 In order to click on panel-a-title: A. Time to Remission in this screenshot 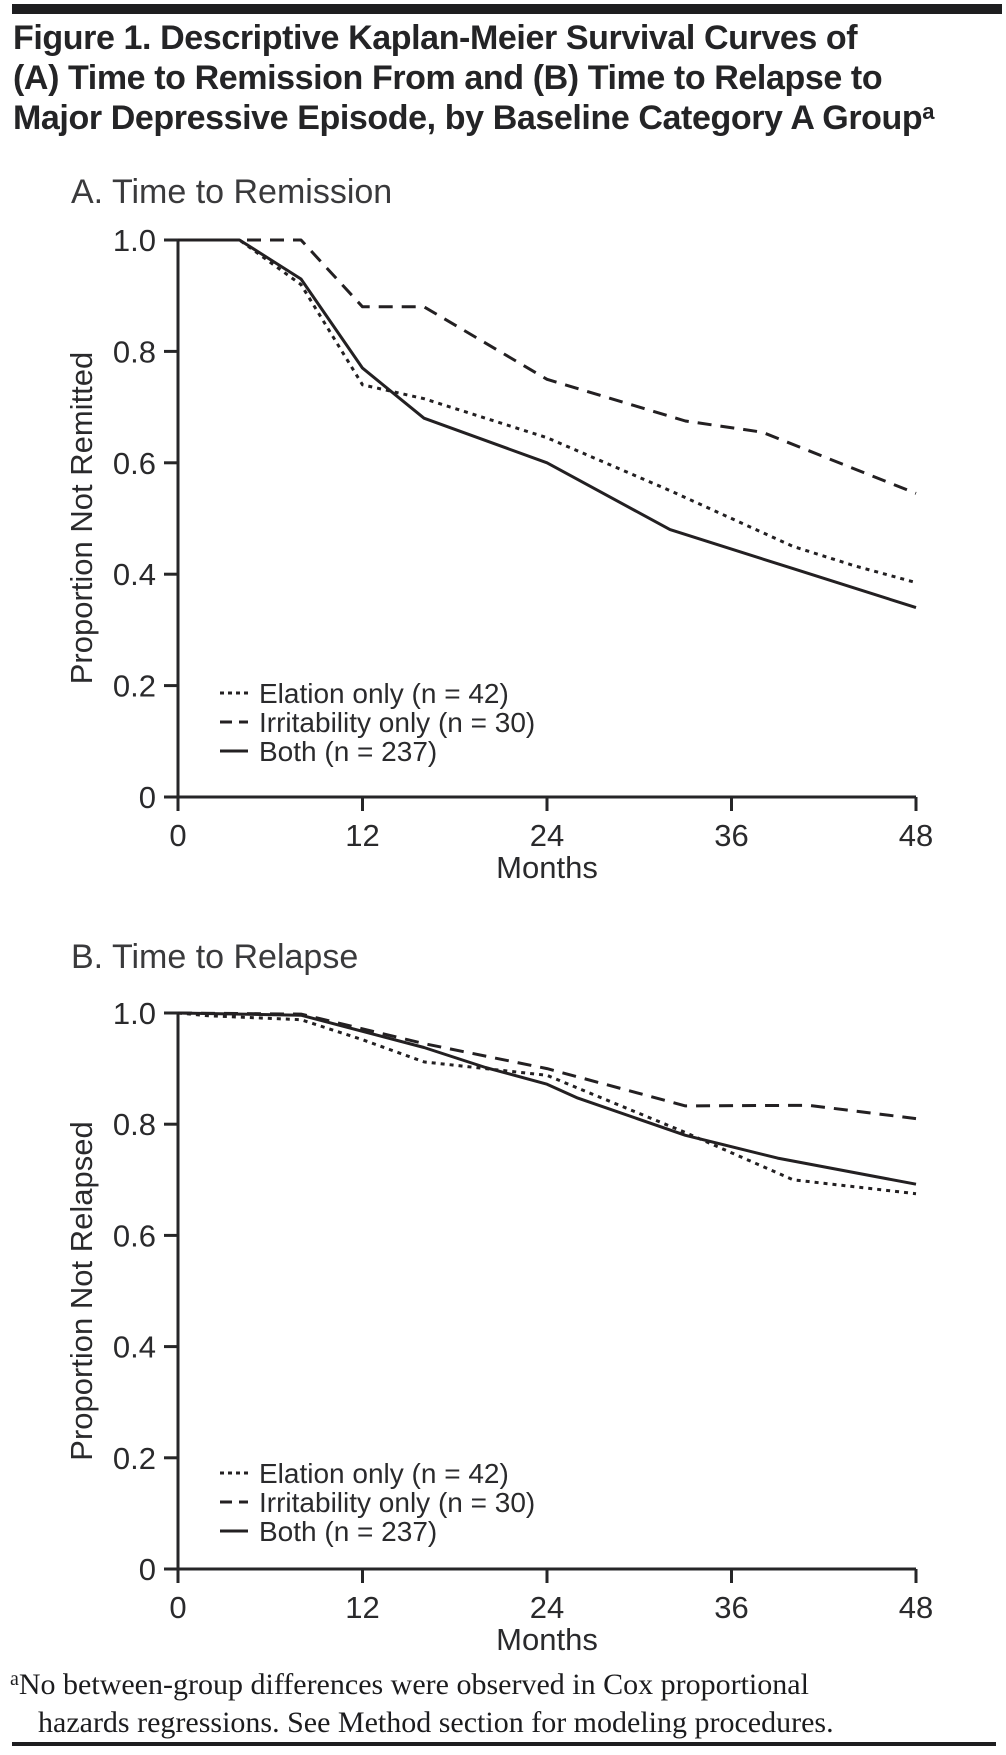, I will do `click(231, 192)`.